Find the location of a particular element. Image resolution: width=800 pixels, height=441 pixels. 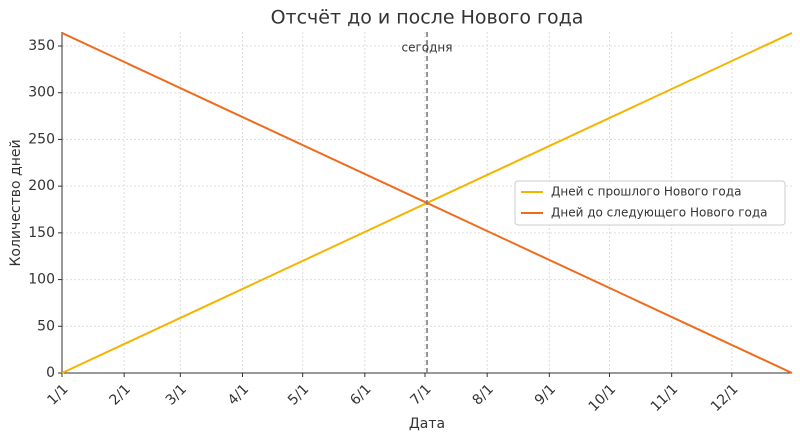

y-tick-label: 350 is located at coordinates (41, 46).